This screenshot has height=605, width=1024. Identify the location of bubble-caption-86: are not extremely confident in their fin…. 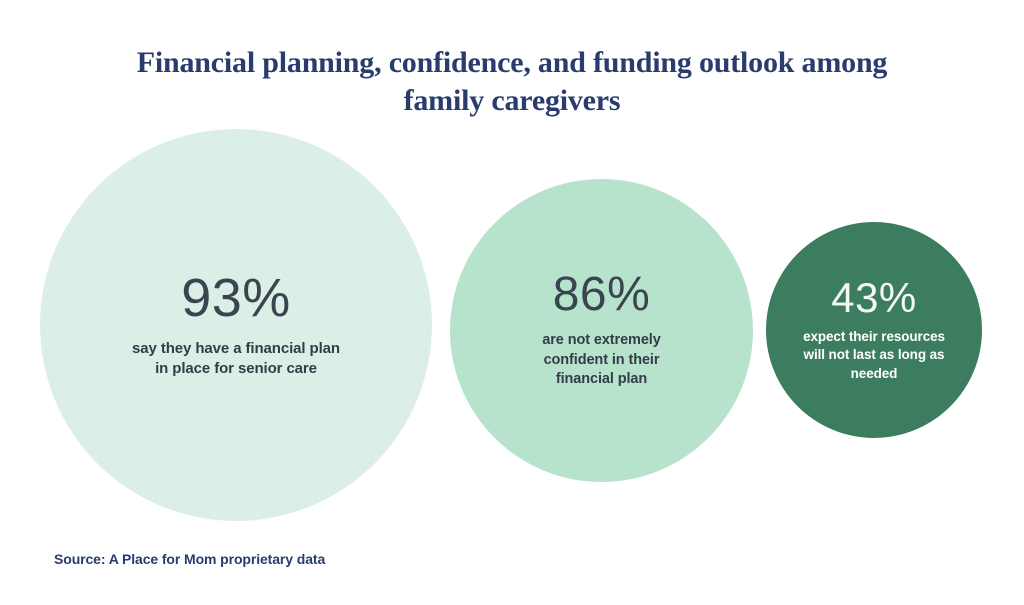
(601, 360).